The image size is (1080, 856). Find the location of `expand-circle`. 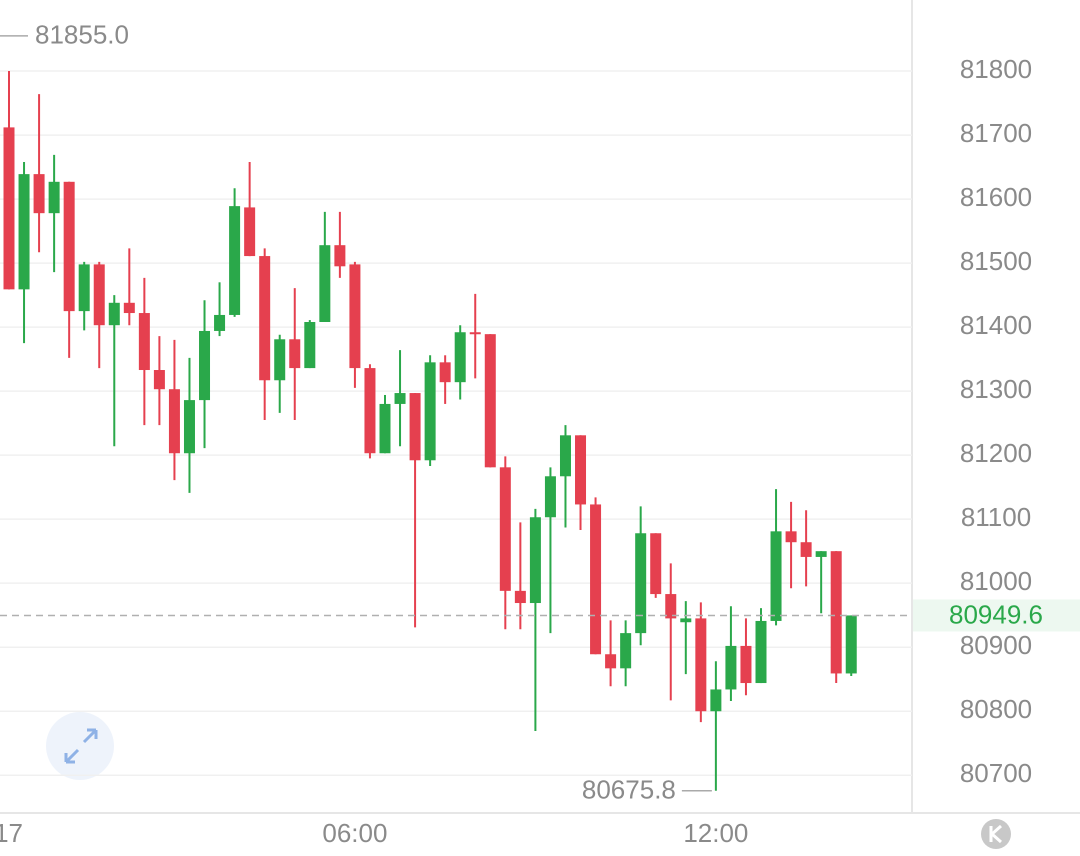

expand-circle is located at coordinates (80, 746).